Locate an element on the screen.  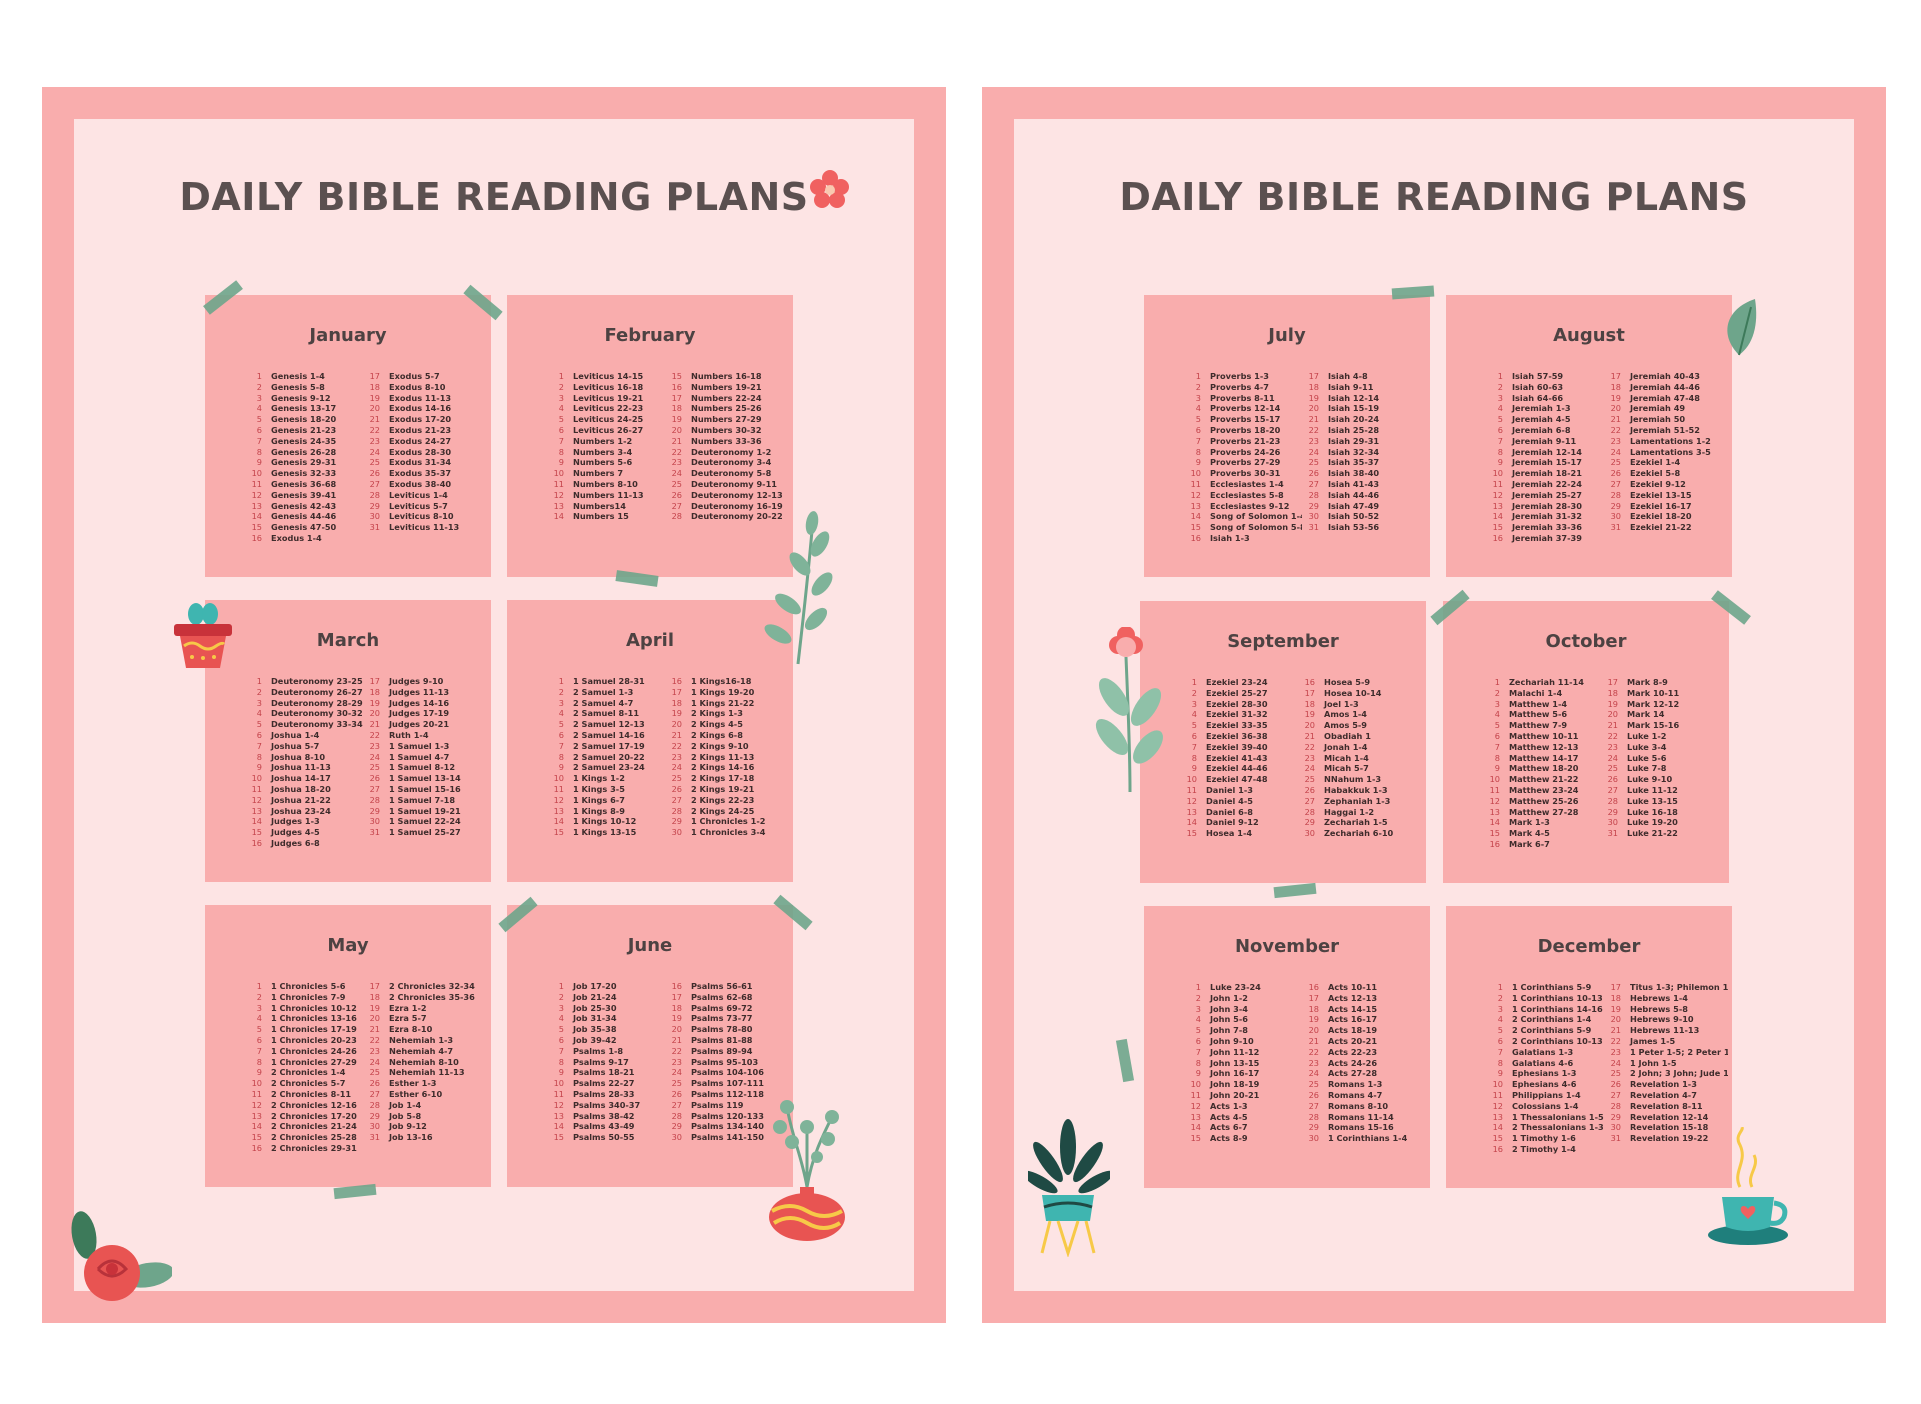
reading-text: 1 Thessalonians 1-5 is located at coordinates (1558, 1116).